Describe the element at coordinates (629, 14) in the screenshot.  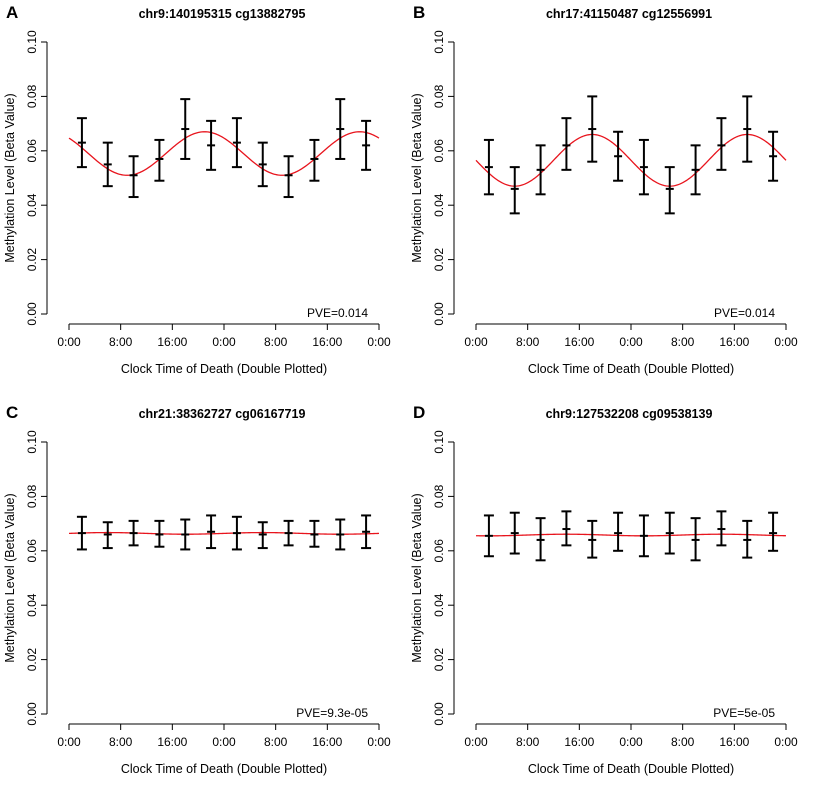
I see `chart-title: chr17:41150487 cg12556991` at that location.